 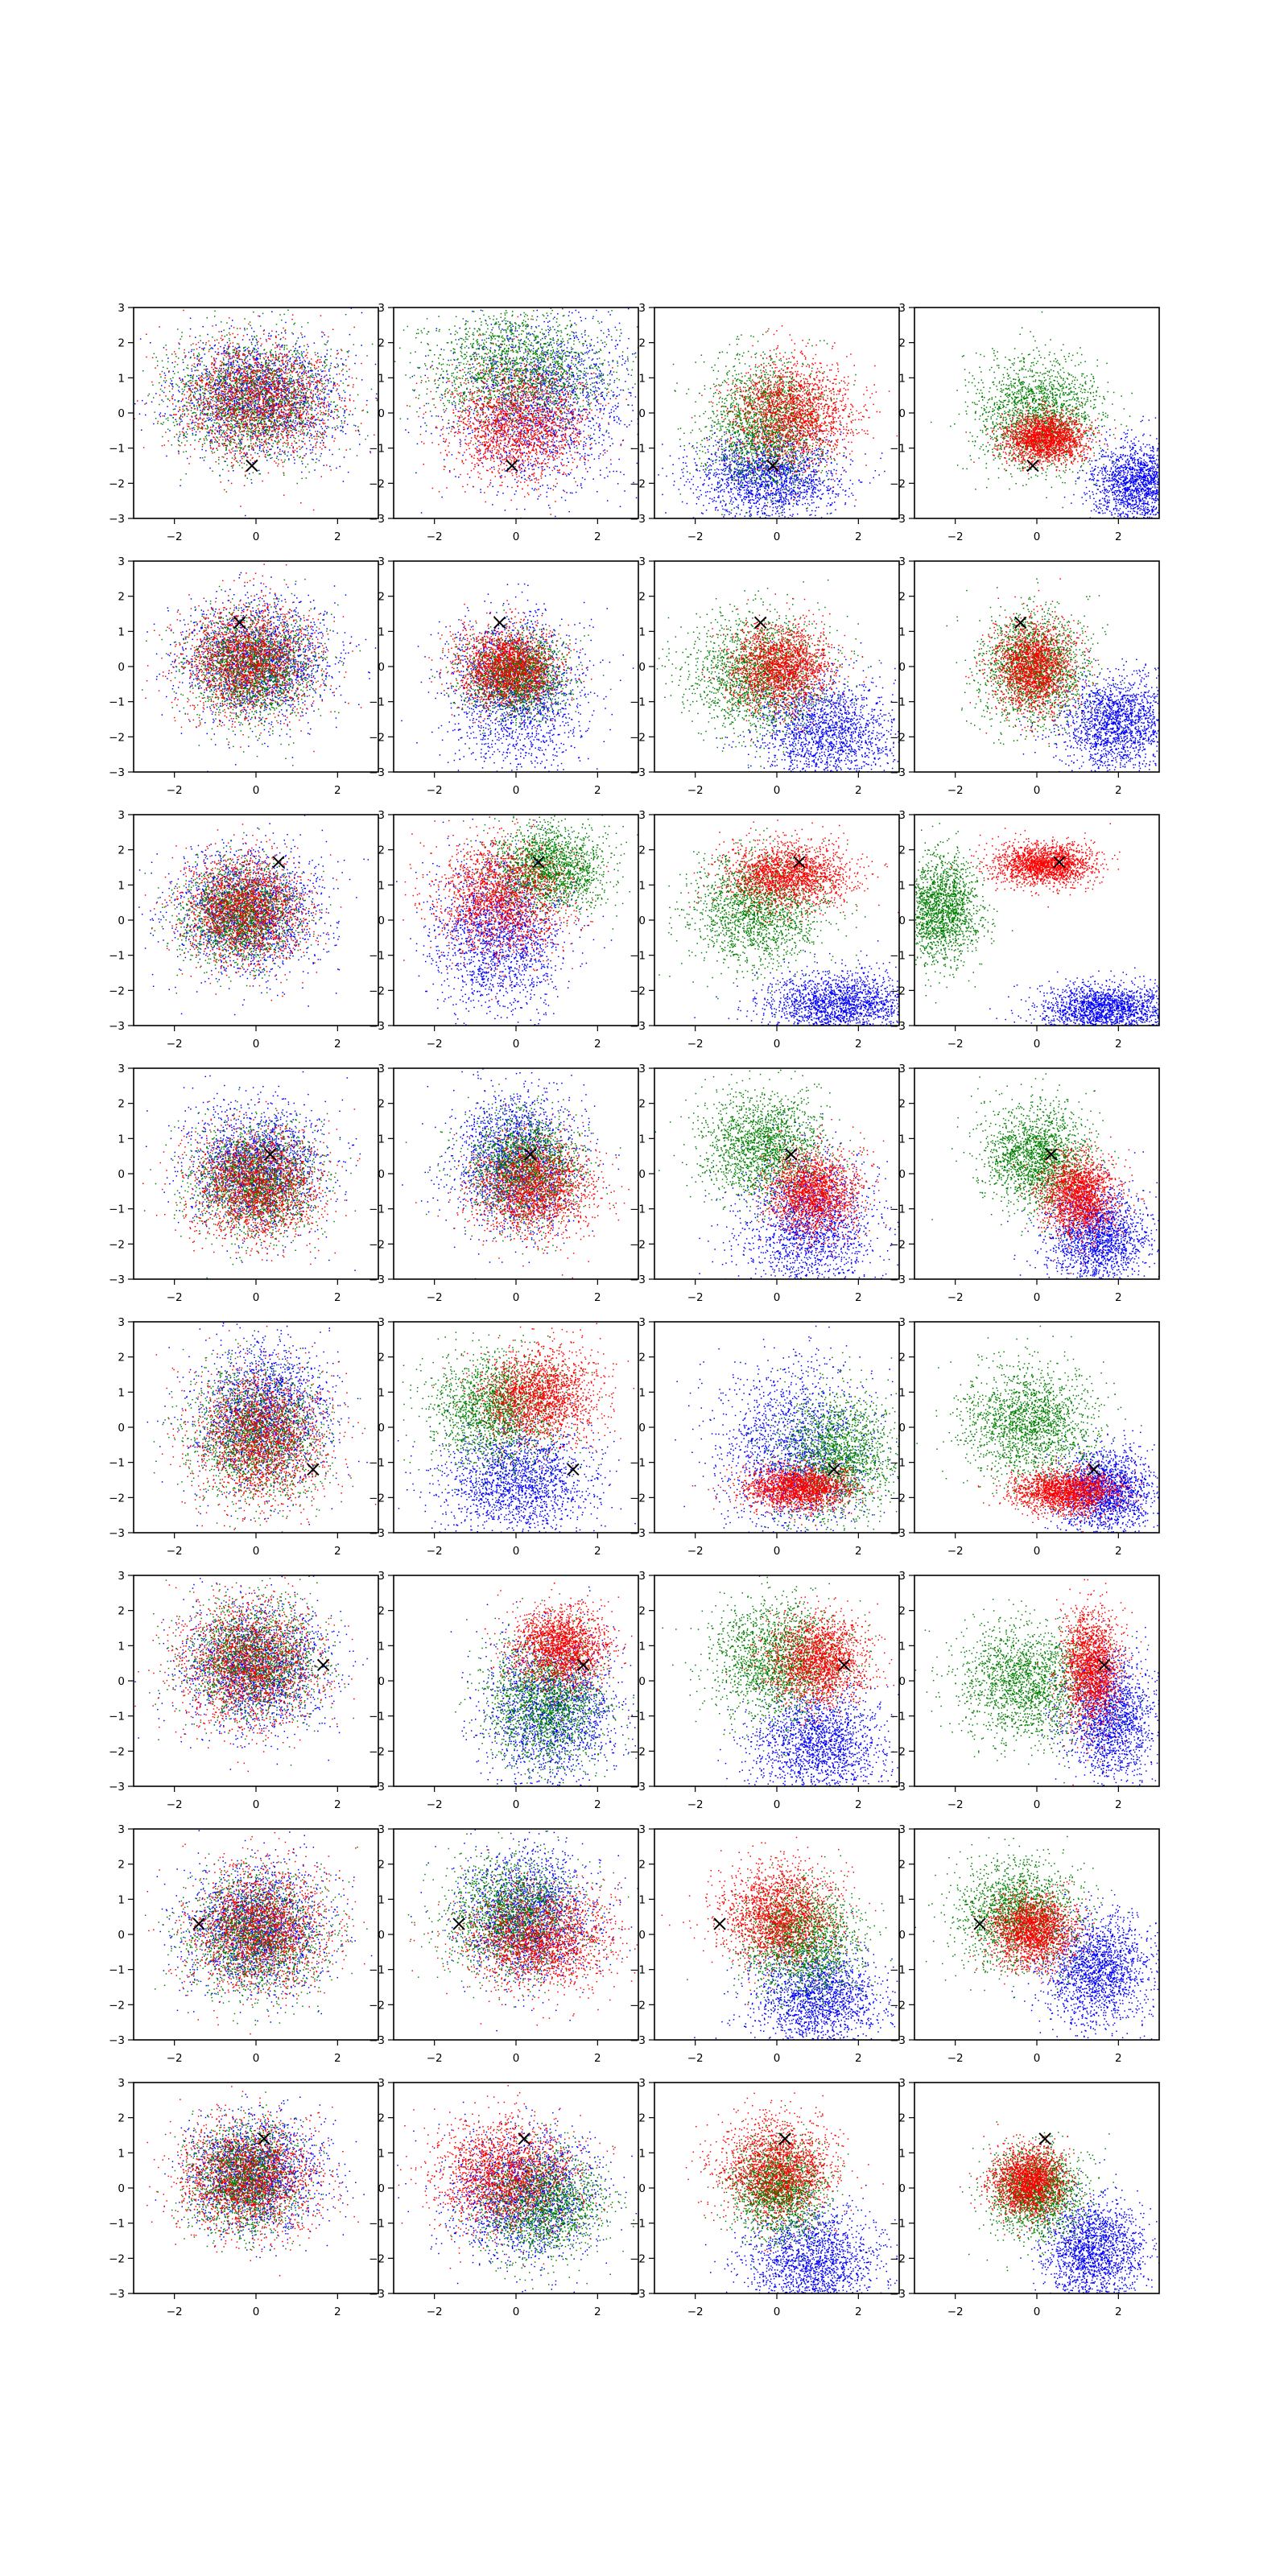 What do you see at coordinates (244, 676) in the screenshot?
I see `scatter-panel-r2-c1: −2 0 2 −3 −2 −1 0 1 2 3` at bounding box center [244, 676].